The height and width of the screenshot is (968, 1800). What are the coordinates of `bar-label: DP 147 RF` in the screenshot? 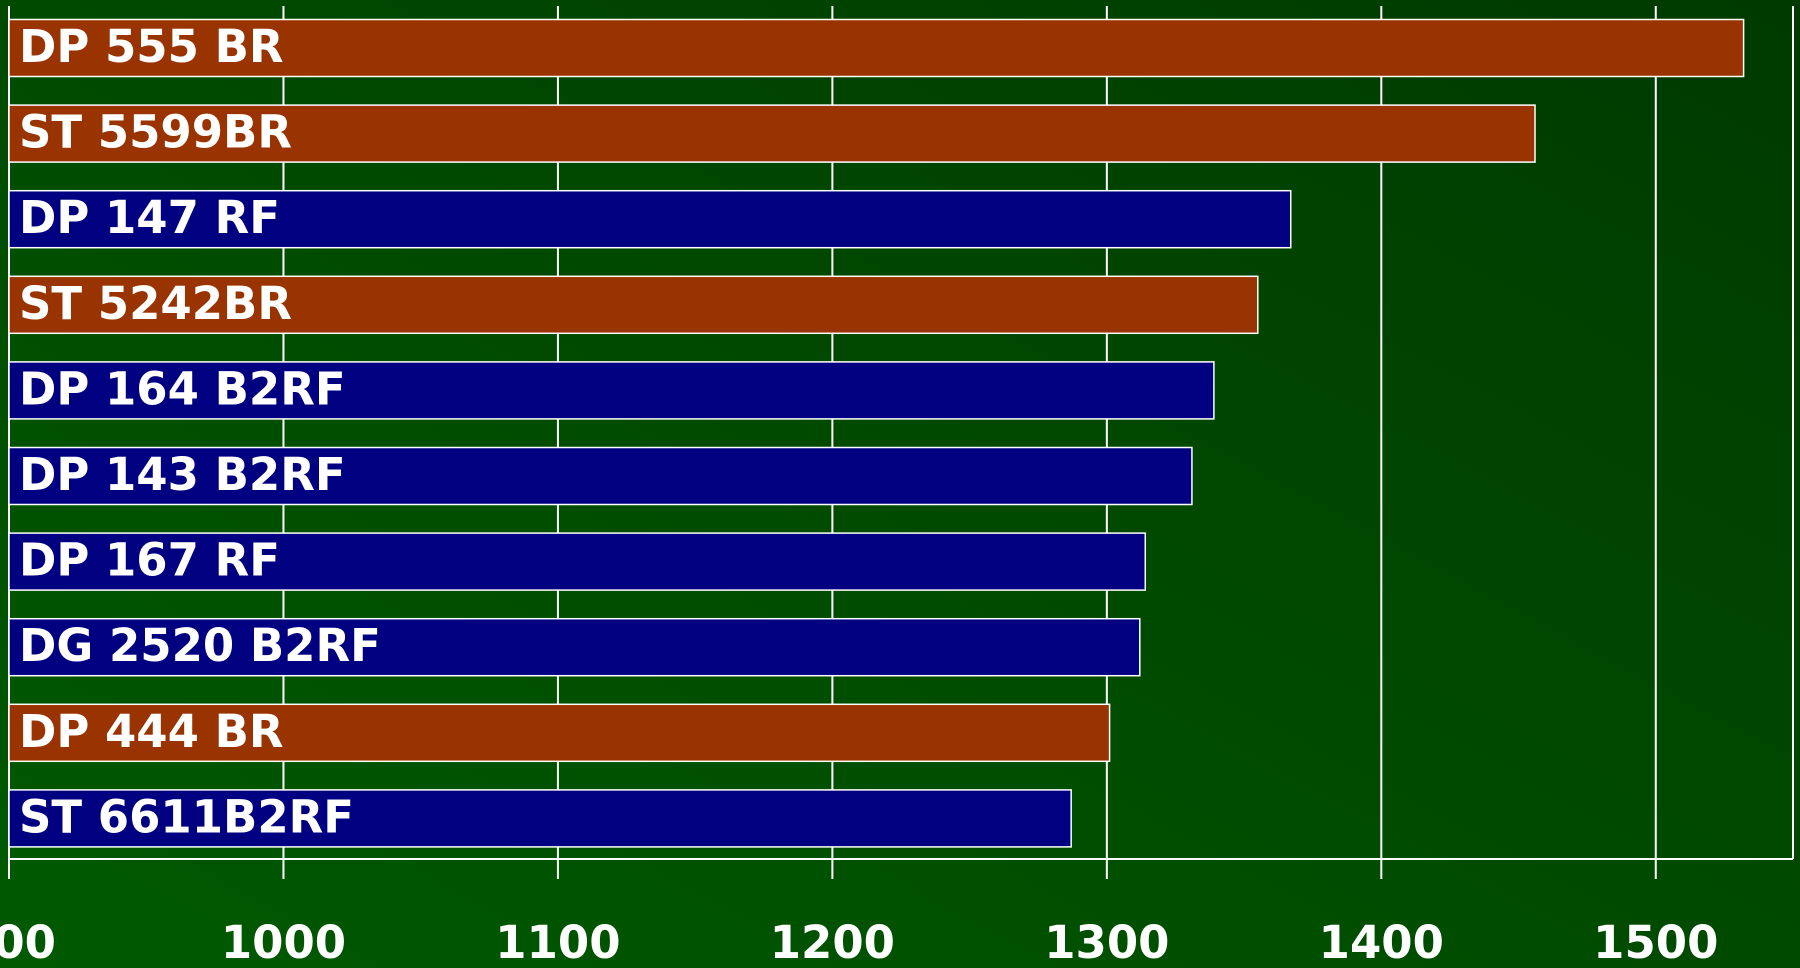 It's located at (149, 217).